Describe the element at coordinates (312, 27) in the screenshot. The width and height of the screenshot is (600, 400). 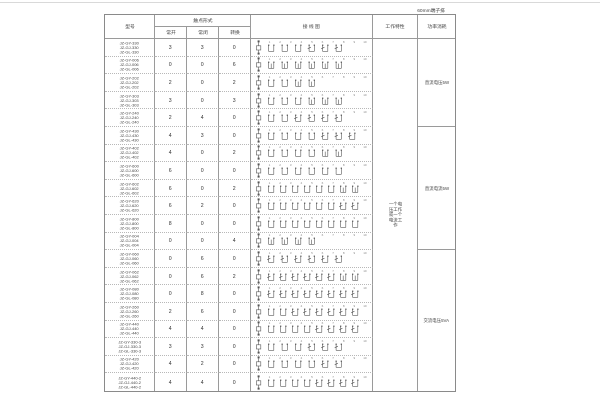
I see `header-wiring-diagram: 接 线 图` at that location.